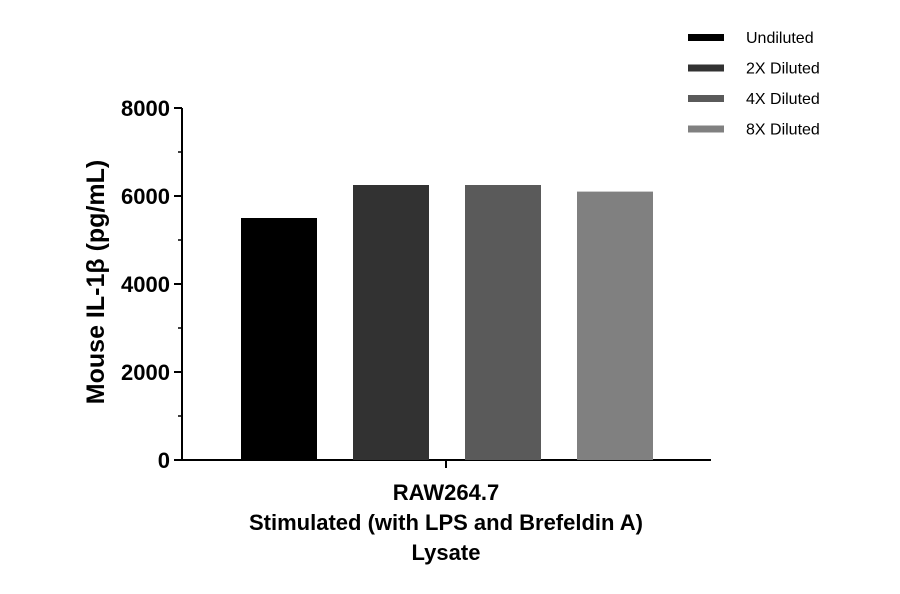 This screenshot has height=594, width=900. What do you see at coordinates (783, 99) in the screenshot?
I see `legend-label: 4X Diluted` at bounding box center [783, 99].